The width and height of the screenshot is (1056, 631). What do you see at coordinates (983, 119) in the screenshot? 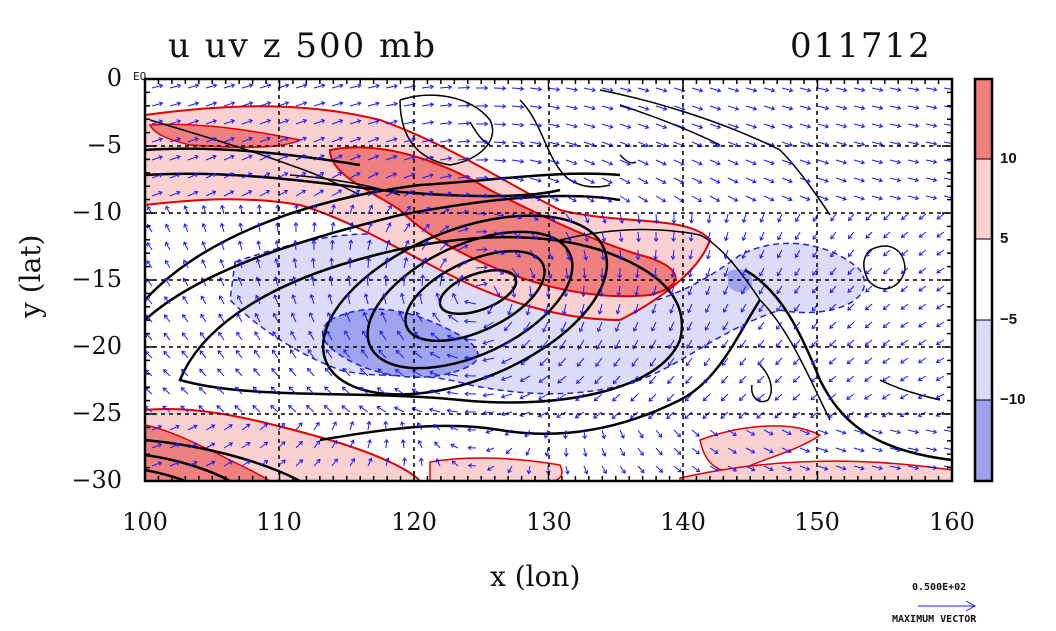
I see `colorbar-swatch-strong-positive` at bounding box center [983, 119].